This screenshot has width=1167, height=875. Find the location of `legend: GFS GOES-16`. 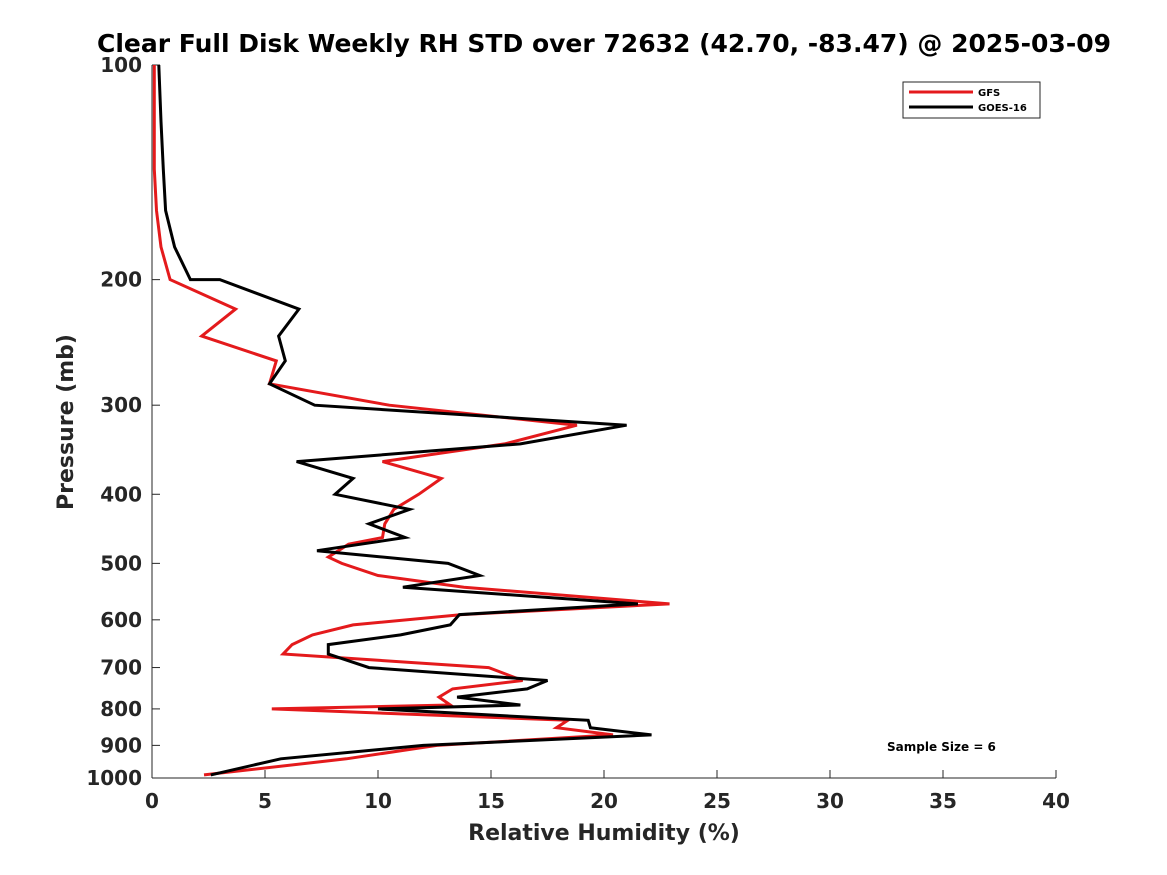

legend: GFS GOES-16 is located at coordinates (971, 100).